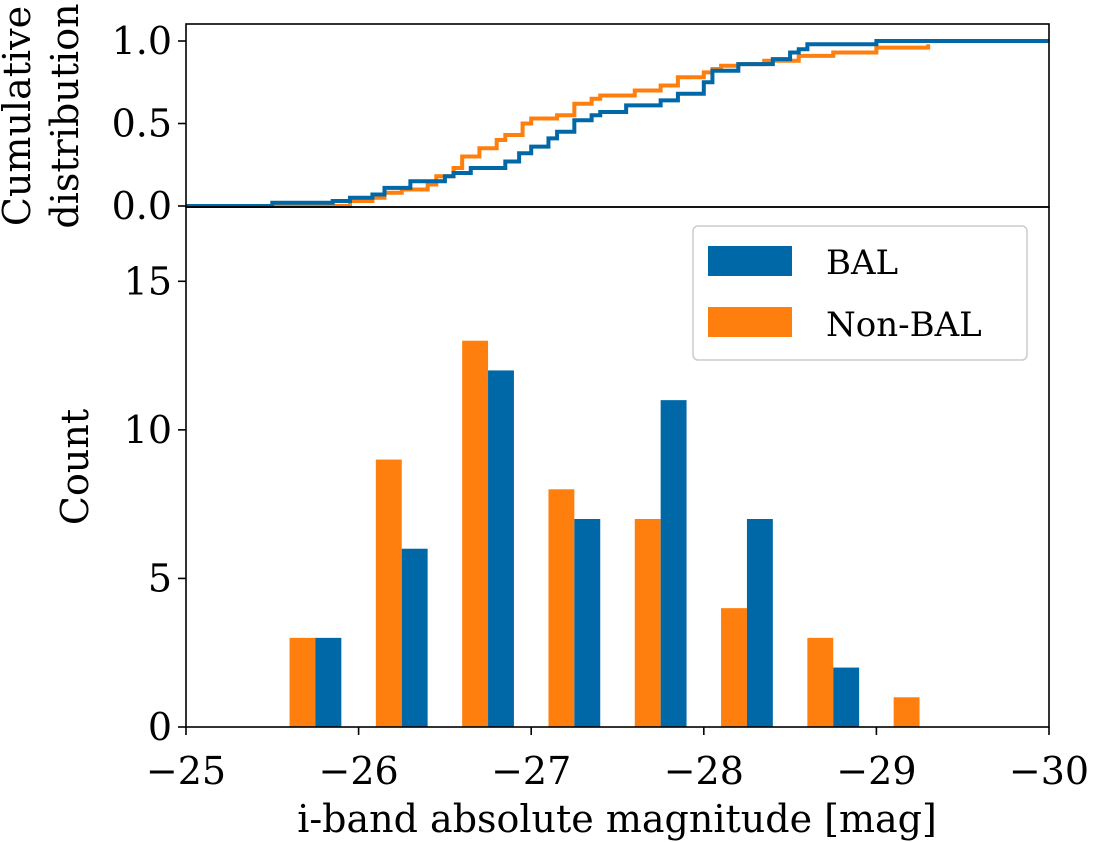 The height and width of the screenshot is (842, 1097). What do you see at coordinates (617, 760) in the screenshot?
I see `histogram-x-ticks: −25 −26 −27 −28 −29 −30` at bounding box center [617, 760].